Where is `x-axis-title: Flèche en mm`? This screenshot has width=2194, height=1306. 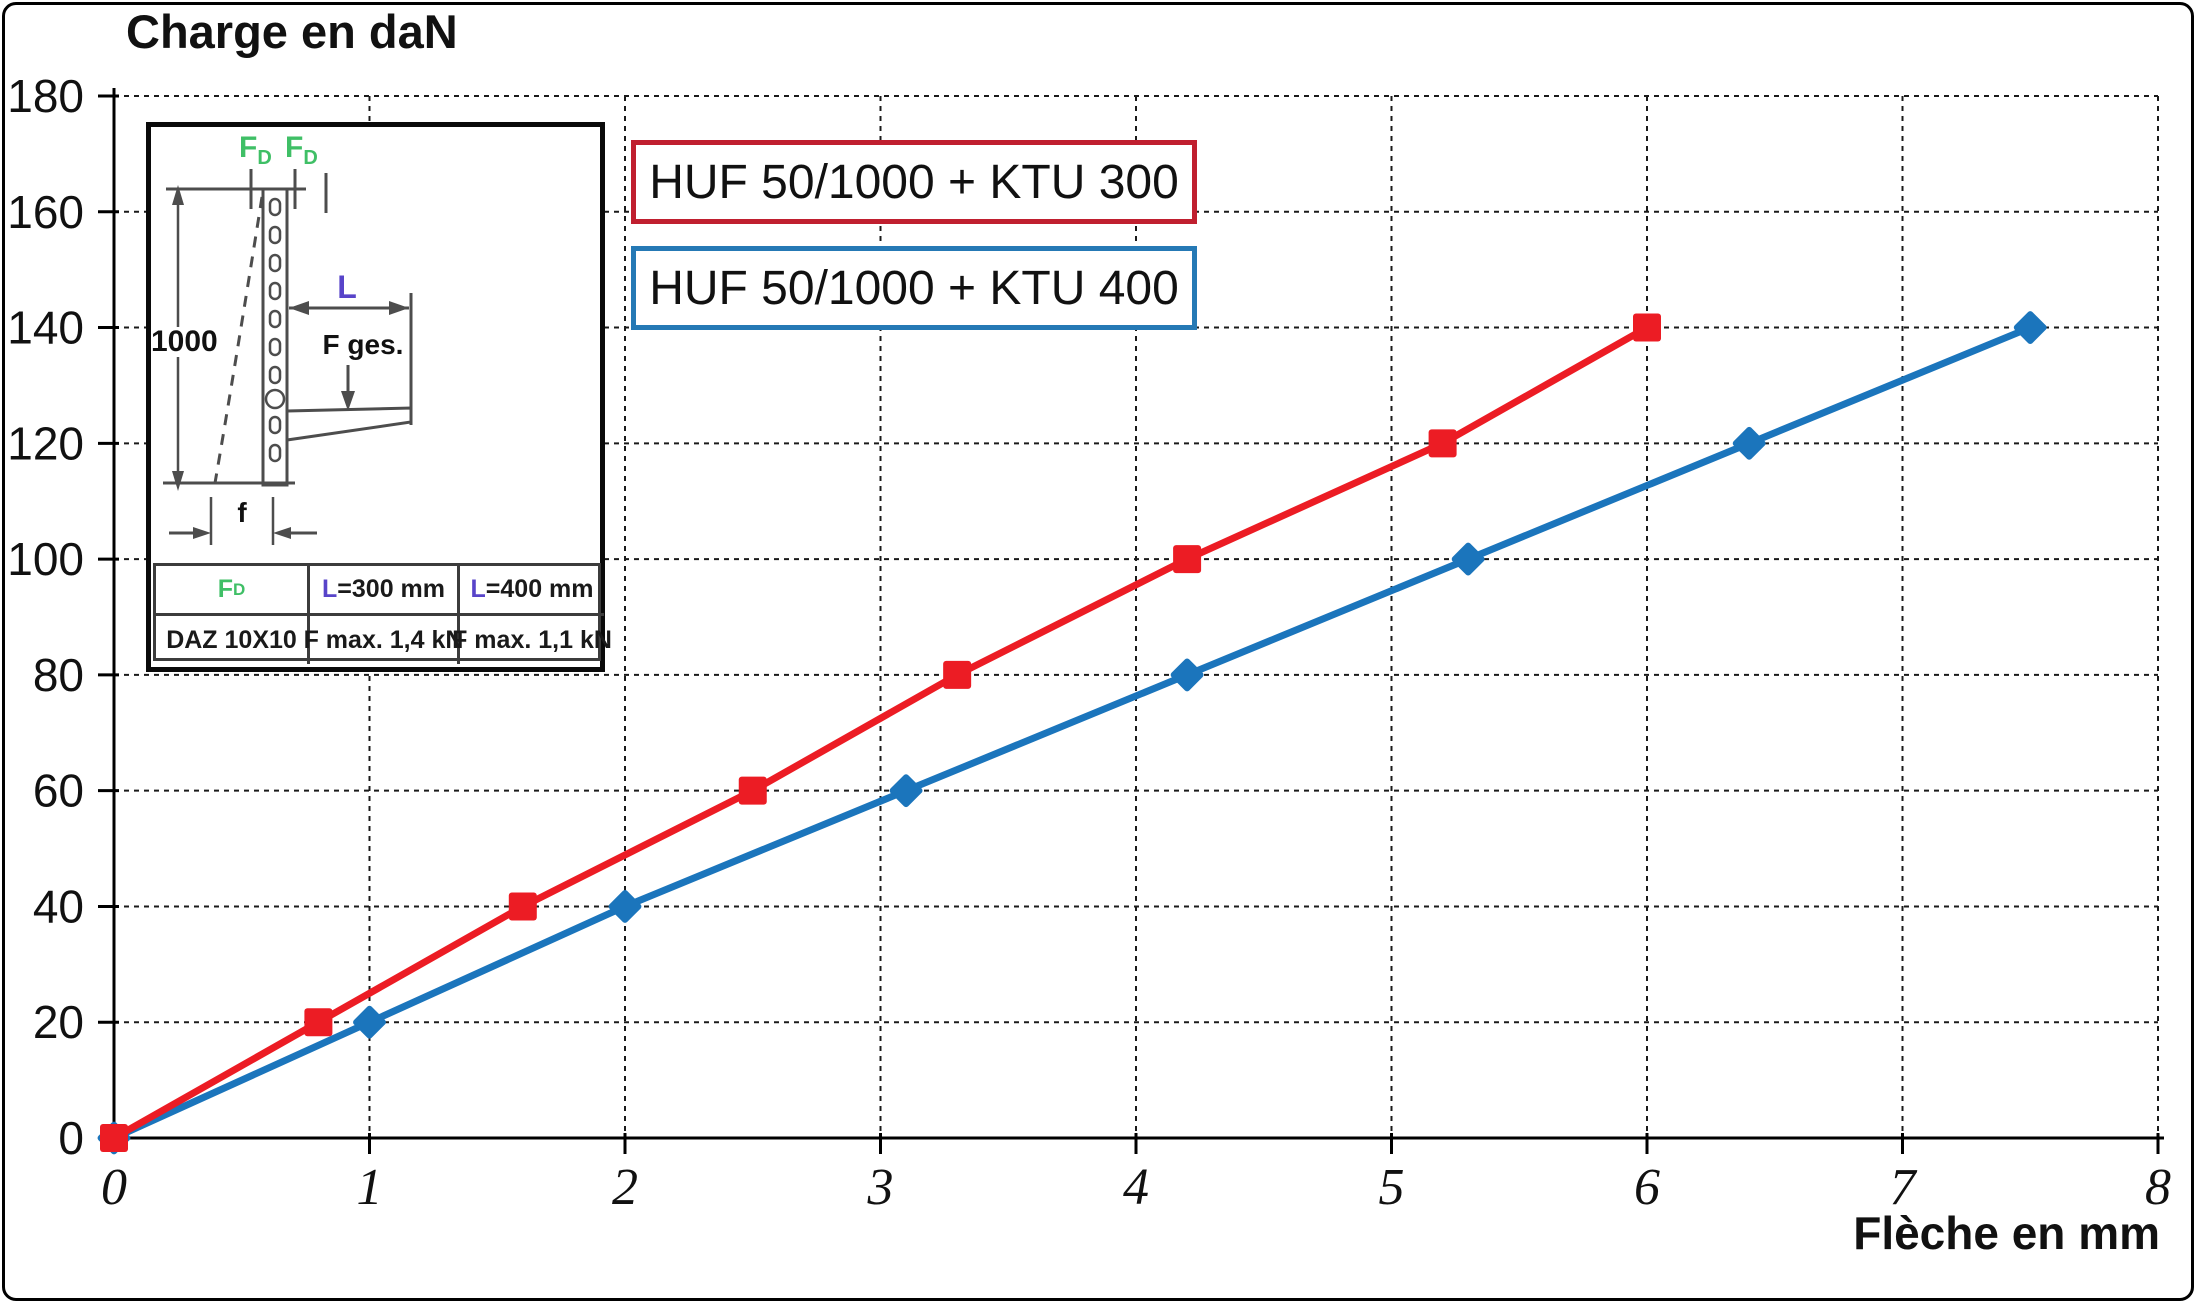
x-axis-title: Flèche en mm is located at coordinates (2006, 1233).